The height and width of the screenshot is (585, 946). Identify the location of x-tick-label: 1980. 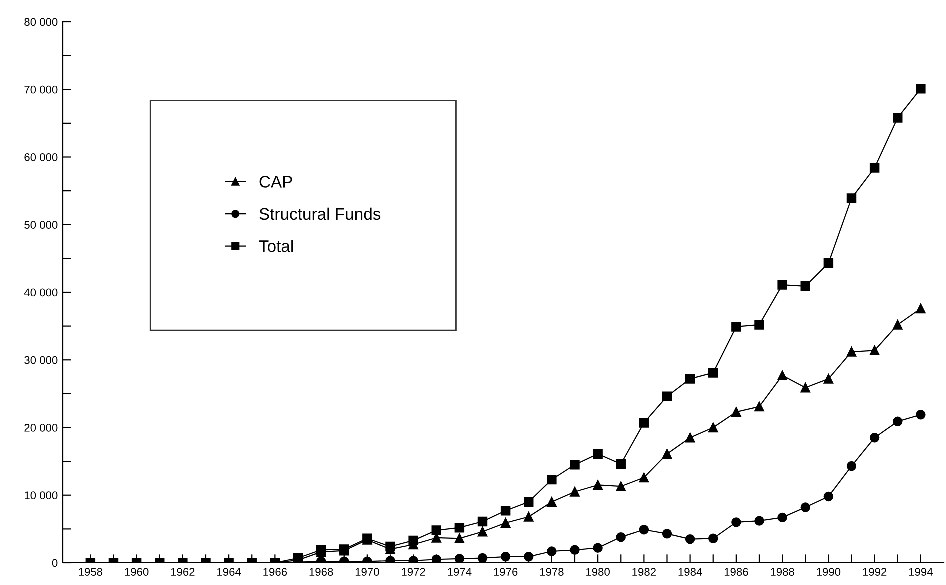
(598, 572).